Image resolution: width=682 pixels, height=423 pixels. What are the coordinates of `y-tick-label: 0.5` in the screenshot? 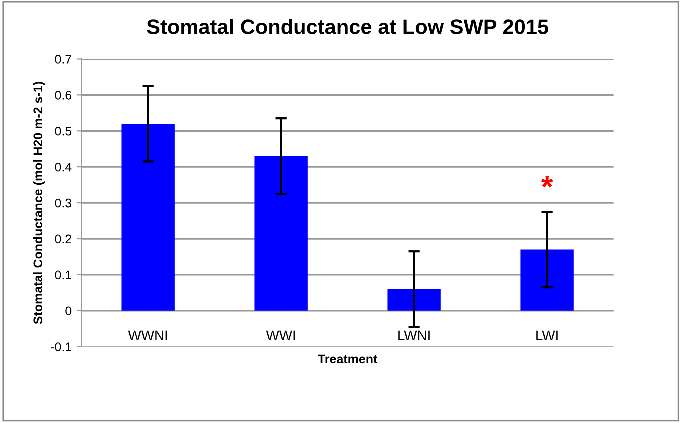 It's located at (63, 131).